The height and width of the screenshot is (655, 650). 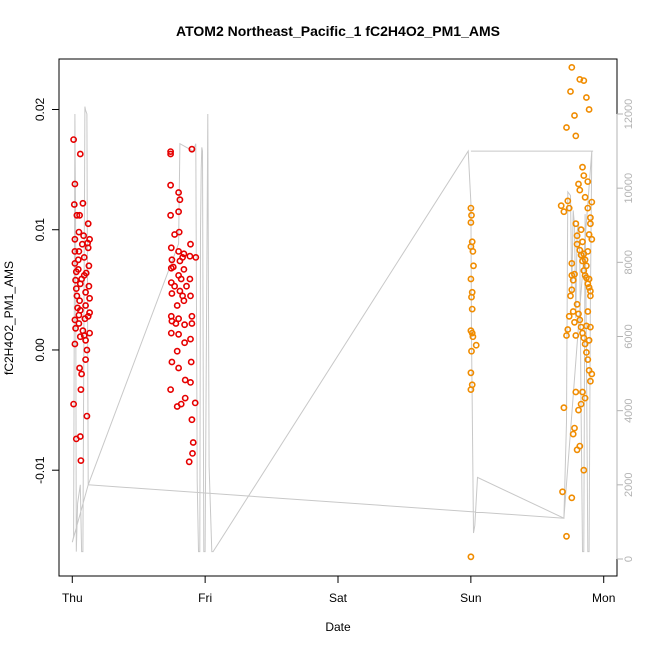 I want to click on x-axis-label: Date, so click(x=338, y=627).